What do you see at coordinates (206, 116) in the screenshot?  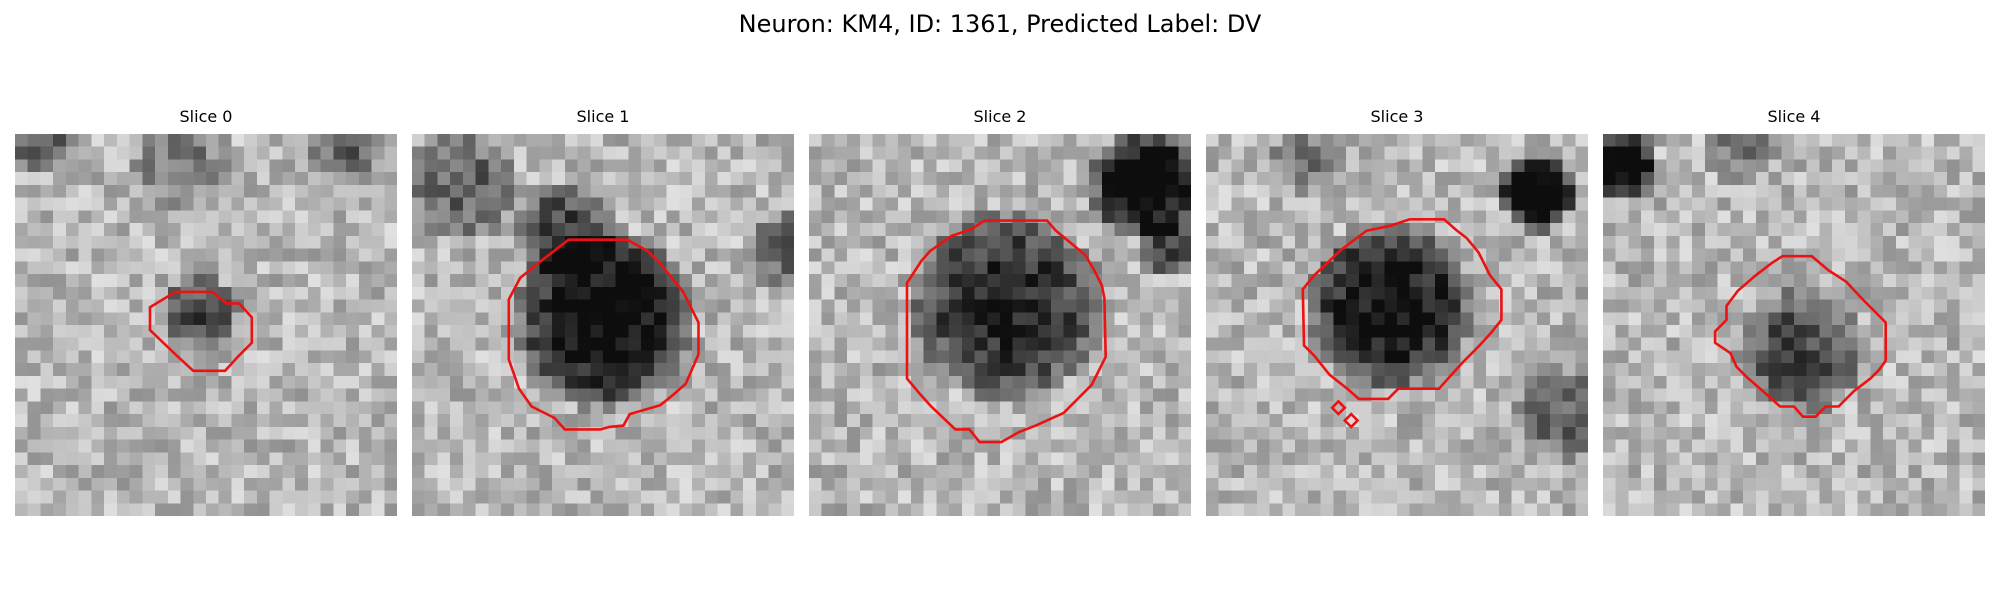 I see `slice-title: Slice 0` at bounding box center [206, 116].